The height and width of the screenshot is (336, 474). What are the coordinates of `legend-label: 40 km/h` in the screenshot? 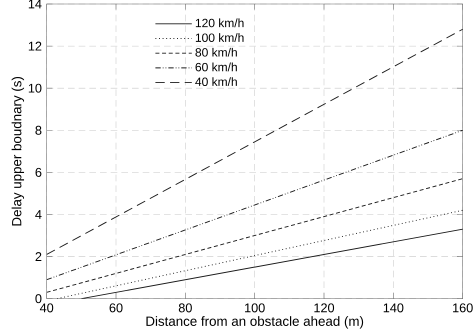 It's located at (216, 81).